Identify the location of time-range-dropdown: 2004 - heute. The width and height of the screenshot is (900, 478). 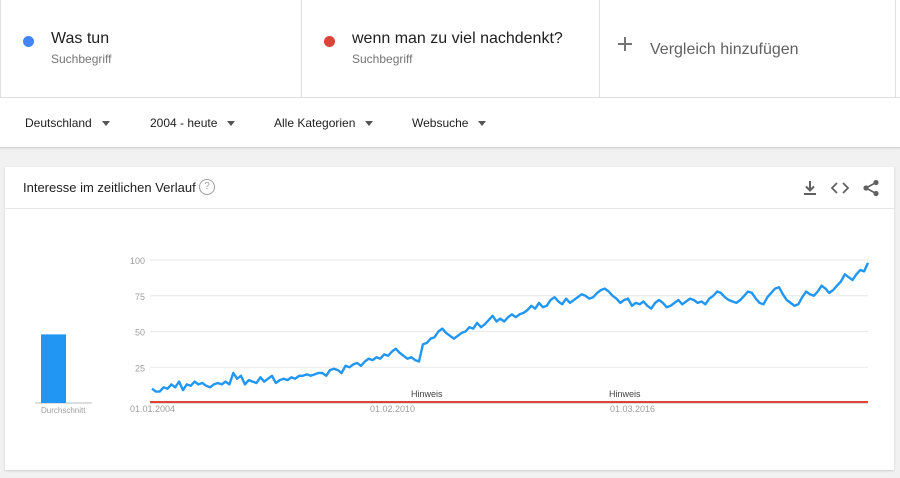
(193, 123).